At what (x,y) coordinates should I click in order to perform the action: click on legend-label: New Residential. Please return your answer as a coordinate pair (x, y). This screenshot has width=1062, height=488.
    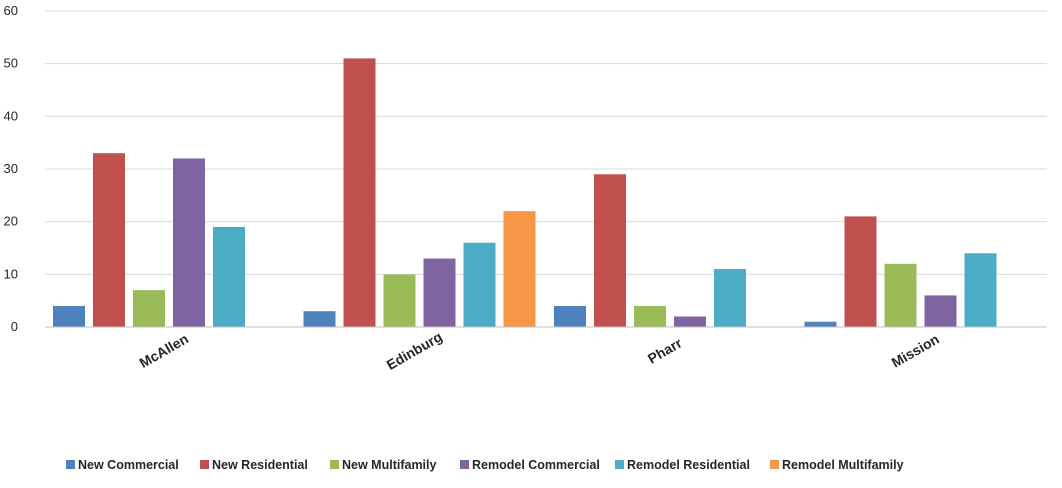
    Looking at the image, I should click on (260, 465).